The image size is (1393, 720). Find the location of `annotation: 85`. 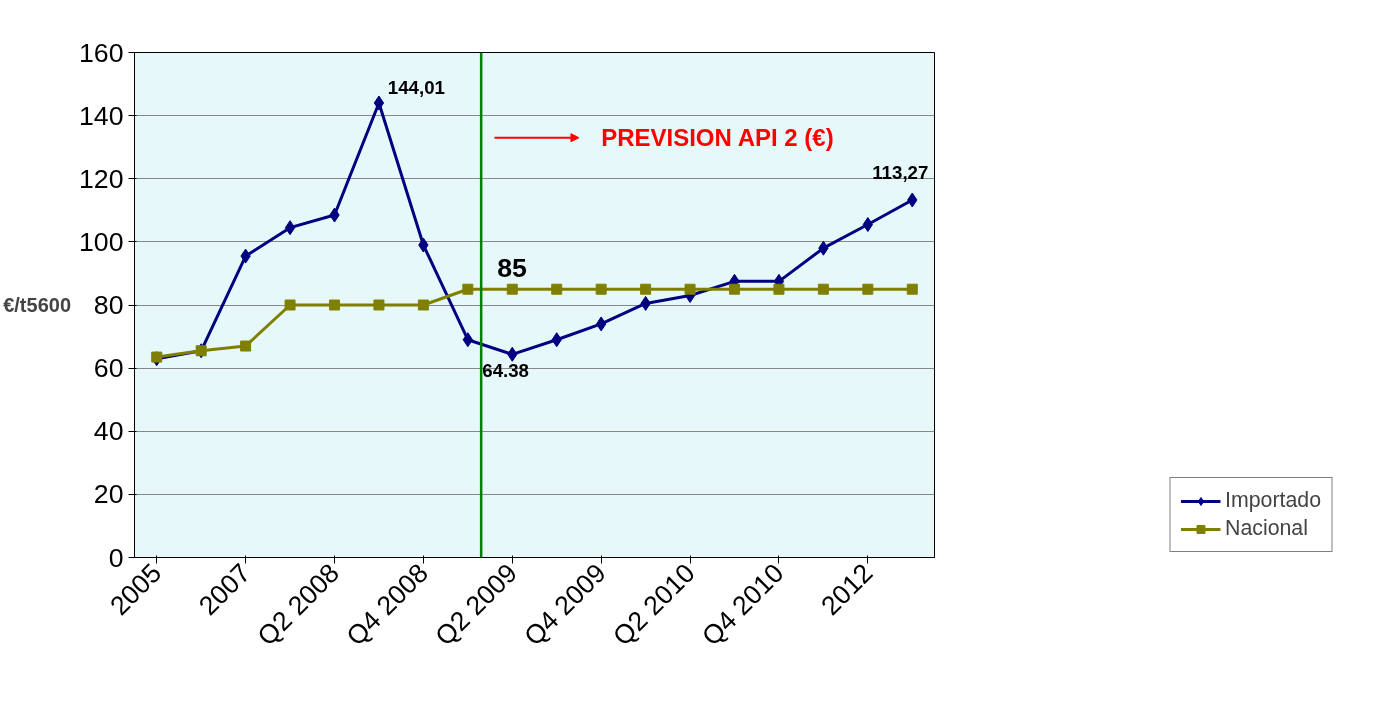

annotation: 85 is located at coordinates (512, 268).